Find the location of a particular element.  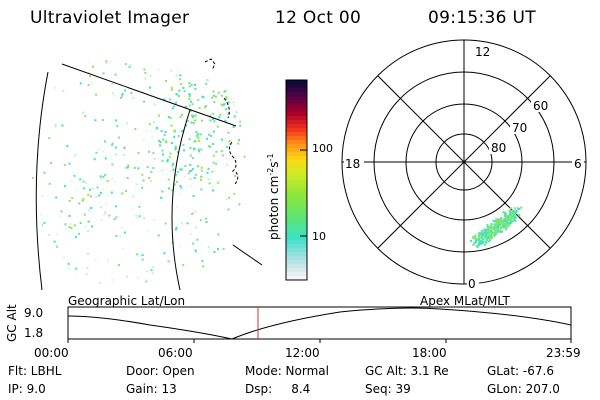

gc-alt-info: GC Alt: 3.1 Re is located at coordinates (407, 371).